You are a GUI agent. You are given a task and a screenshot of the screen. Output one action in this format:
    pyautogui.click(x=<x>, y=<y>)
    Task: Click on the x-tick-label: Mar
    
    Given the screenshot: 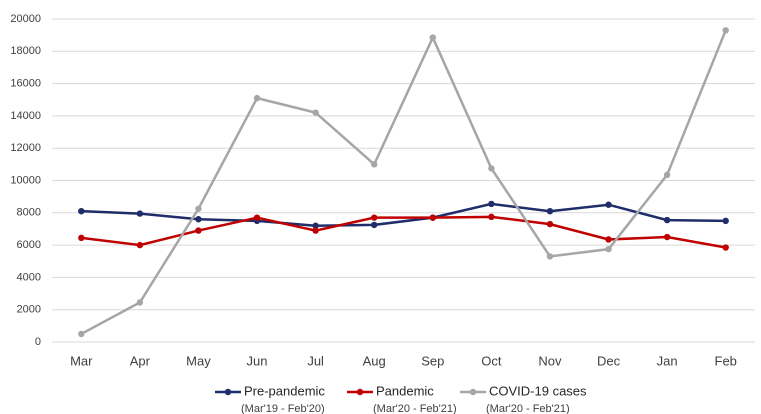 What is the action you would take?
    pyautogui.click(x=81, y=360)
    